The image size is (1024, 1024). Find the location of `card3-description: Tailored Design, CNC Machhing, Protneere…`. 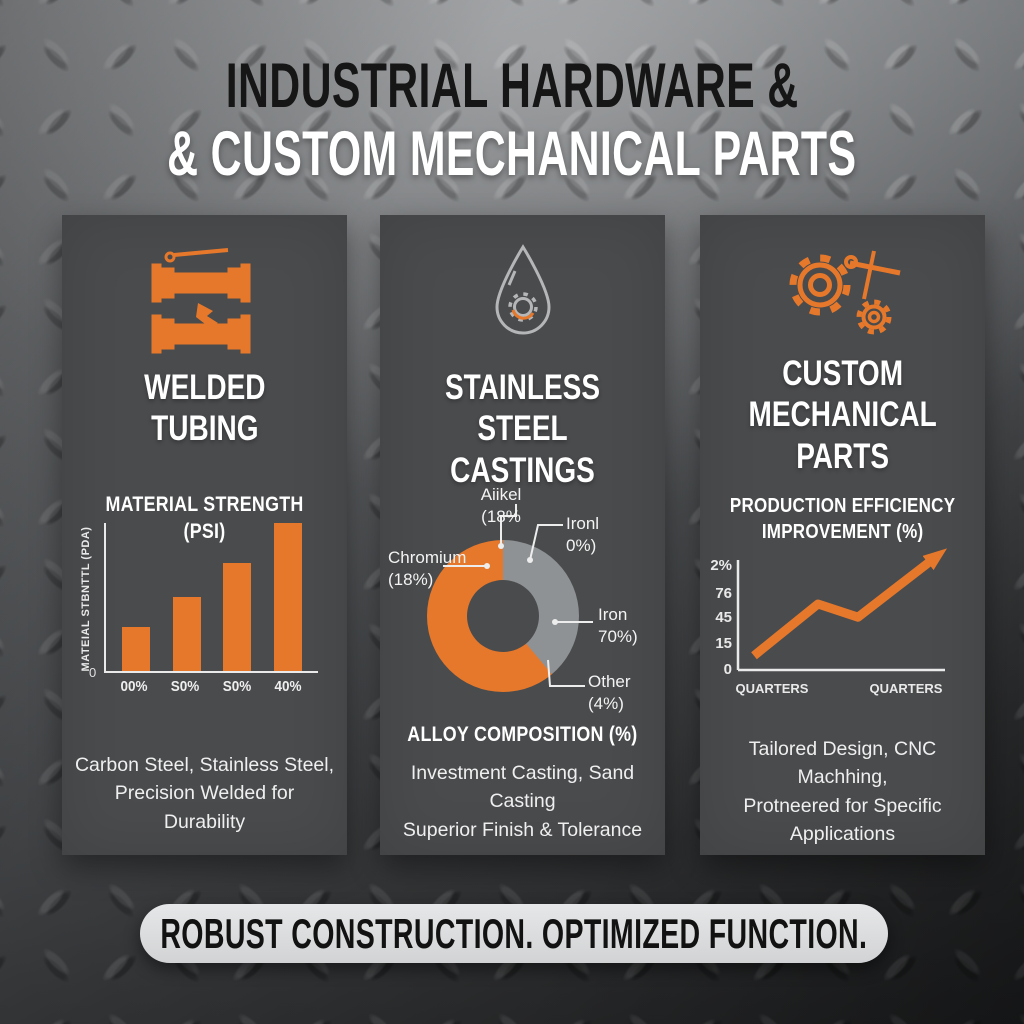

card3-description: Tailored Design, CNC Machhing, Protneere… is located at coordinates (842, 791).